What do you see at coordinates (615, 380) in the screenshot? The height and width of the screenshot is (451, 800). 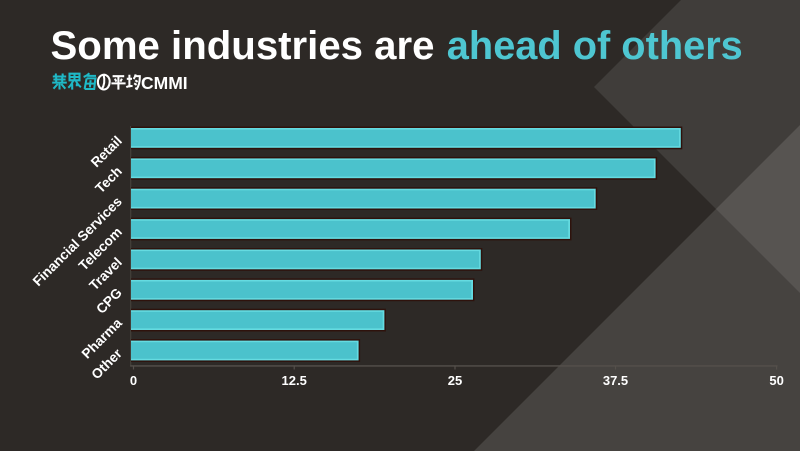 I see `svg-text: 37.5` at bounding box center [615, 380].